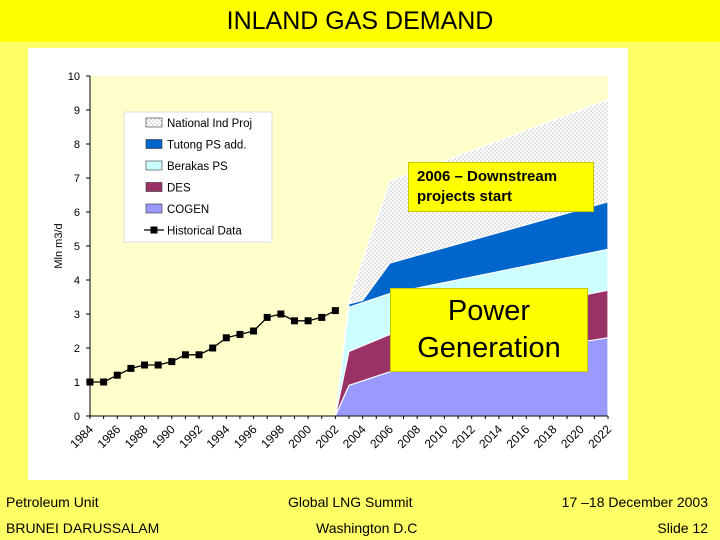 This screenshot has height=540, width=720. I want to click on legend-box, so click(198, 177).